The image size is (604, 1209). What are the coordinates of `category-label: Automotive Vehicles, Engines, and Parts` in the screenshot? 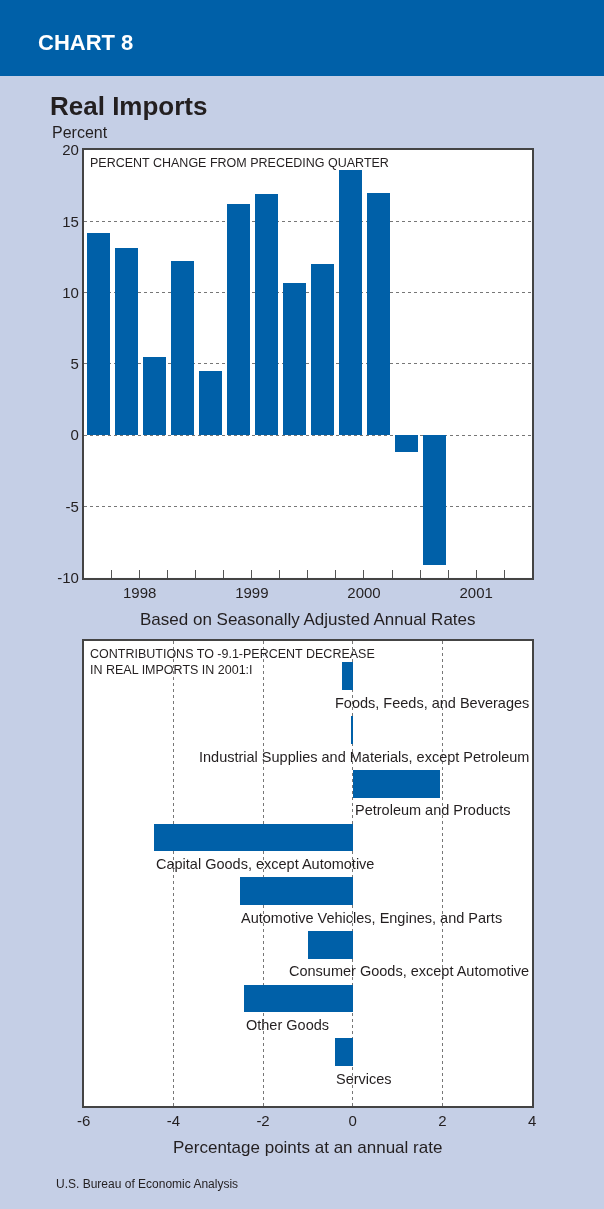 It's located at (372, 918).